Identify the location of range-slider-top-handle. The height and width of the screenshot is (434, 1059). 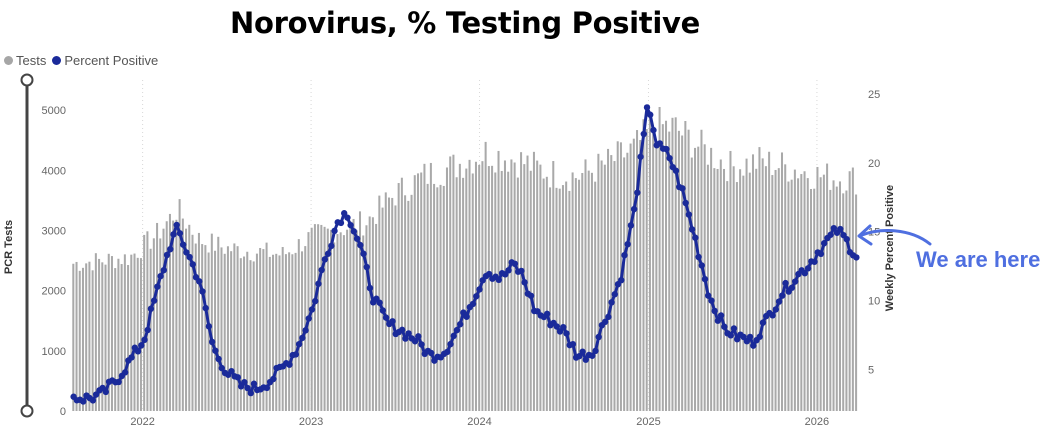
(27, 80).